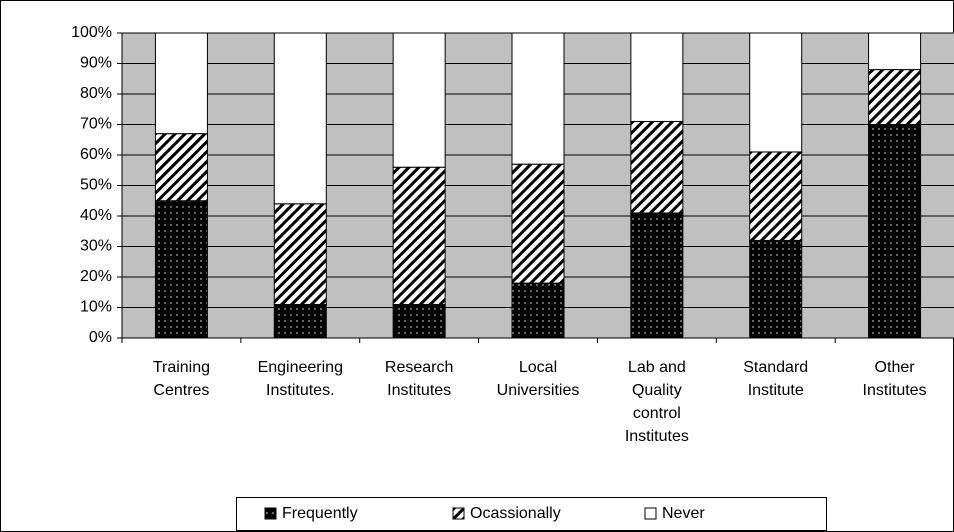 The image size is (954, 532). Describe the element at coordinates (419, 379) in the screenshot. I see `x-tick-label: Research Institutes` at that location.